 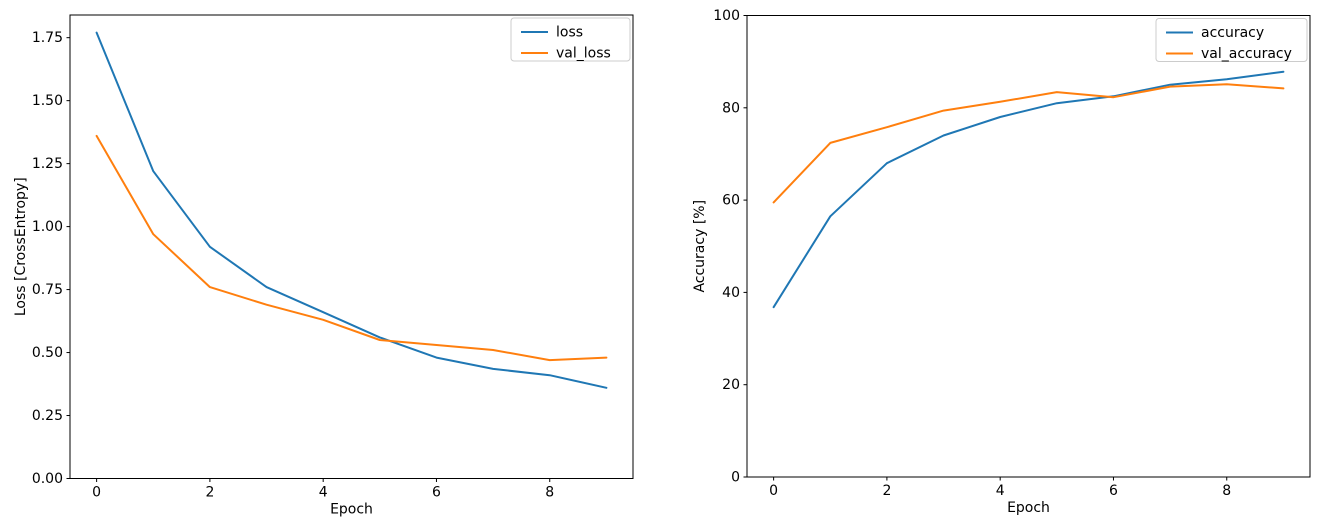 I want to click on y-tick-label: 1.25, so click(x=47, y=164).